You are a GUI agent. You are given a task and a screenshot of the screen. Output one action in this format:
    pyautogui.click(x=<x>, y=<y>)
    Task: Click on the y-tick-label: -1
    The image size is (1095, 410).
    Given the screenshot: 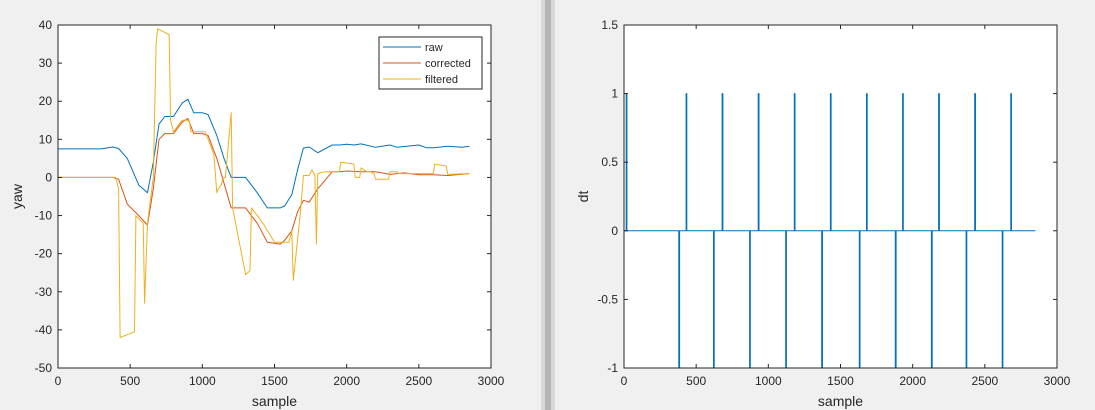 What is the action you would take?
    pyautogui.click(x=612, y=368)
    